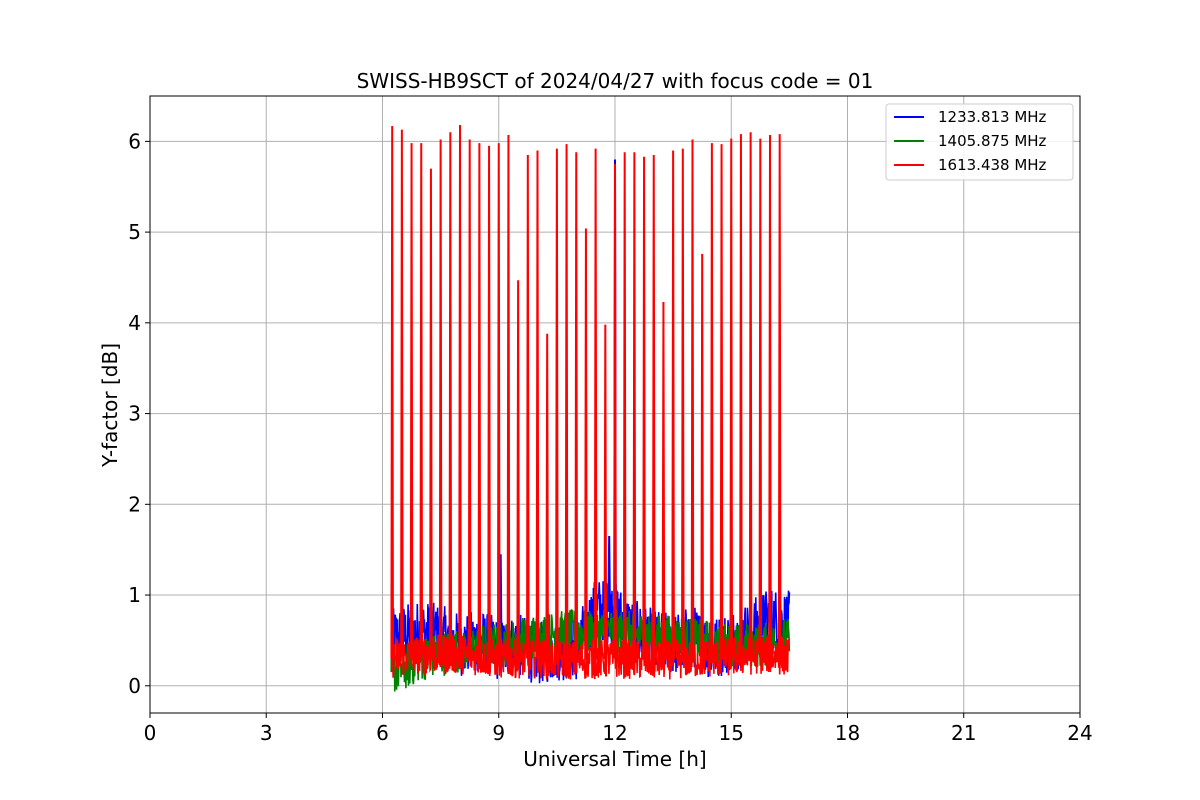  I want to click on x-tick-label: 12, so click(614, 733).